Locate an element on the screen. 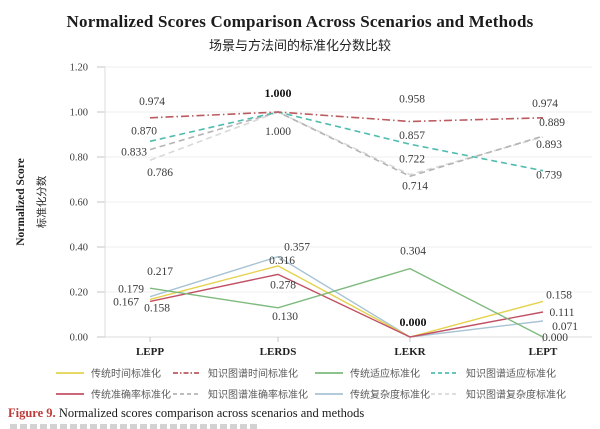 This screenshot has height=429, width=600. legend-swatch-trad-cplx is located at coordinates (329, 393).